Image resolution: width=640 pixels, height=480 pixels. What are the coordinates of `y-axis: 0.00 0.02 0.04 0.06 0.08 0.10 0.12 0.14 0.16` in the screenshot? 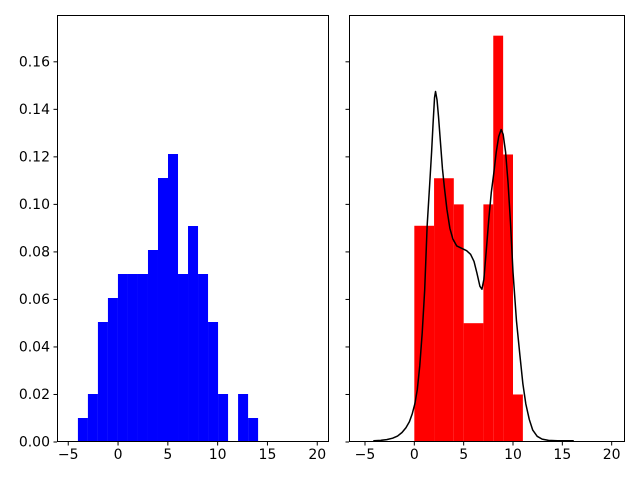 It's located at (38, 252).